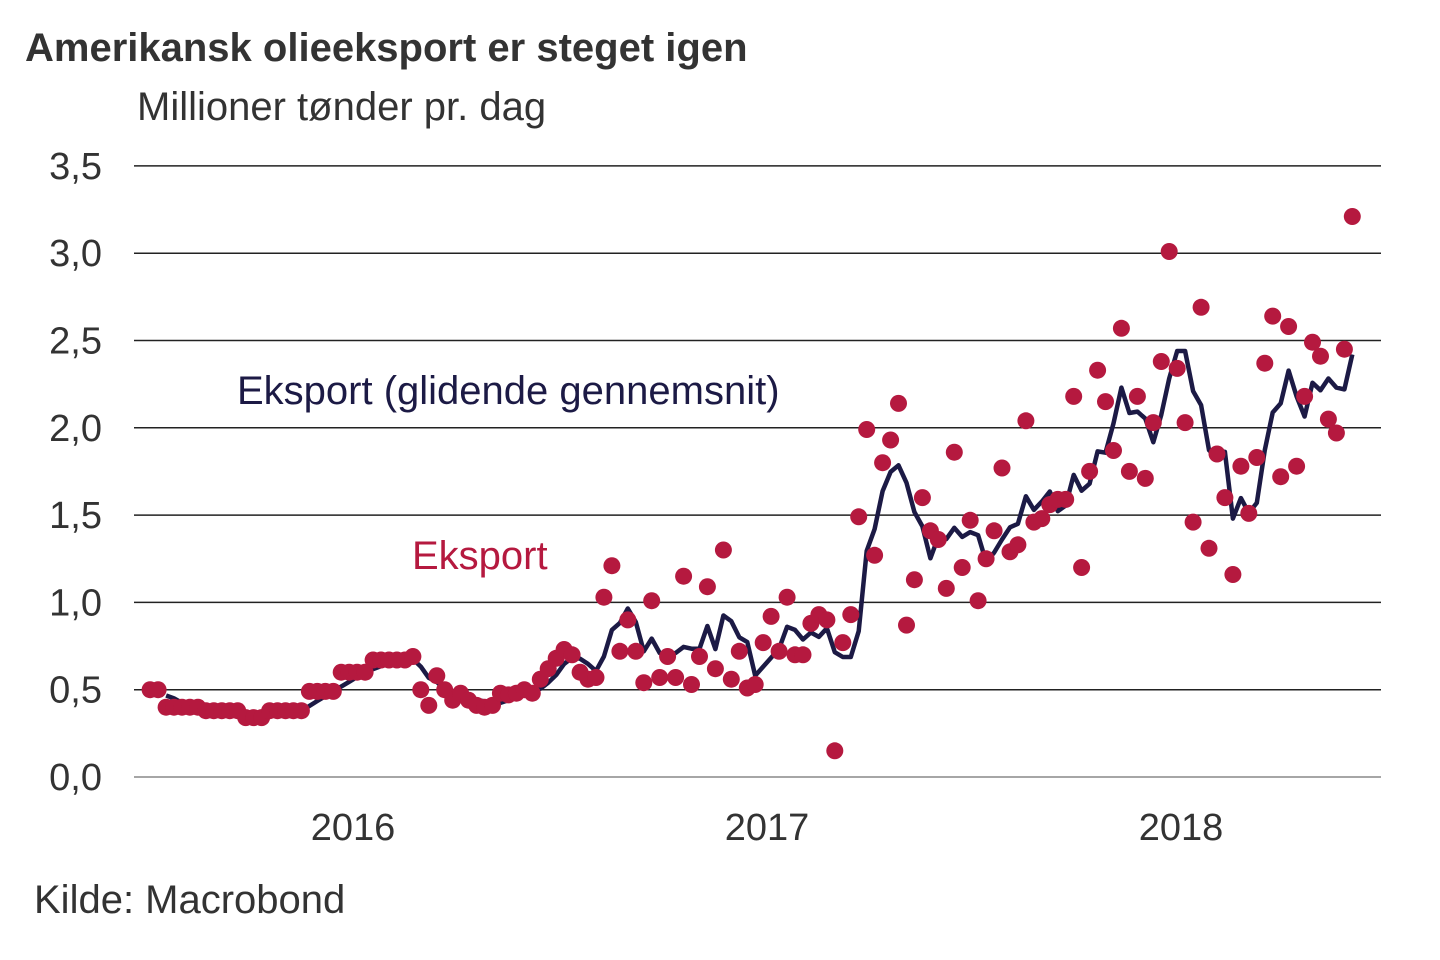  What do you see at coordinates (353, 828) in the screenshot?
I see `x-tick-label: 2016` at bounding box center [353, 828].